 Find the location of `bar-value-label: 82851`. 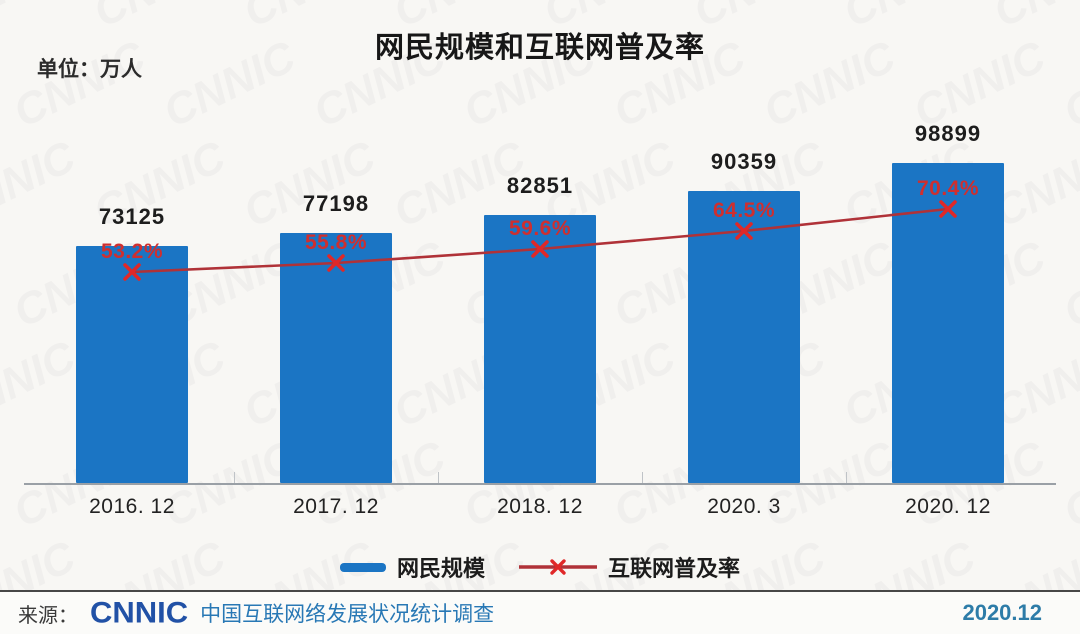

bar-value-label: 82851 is located at coordinates (540, 185).